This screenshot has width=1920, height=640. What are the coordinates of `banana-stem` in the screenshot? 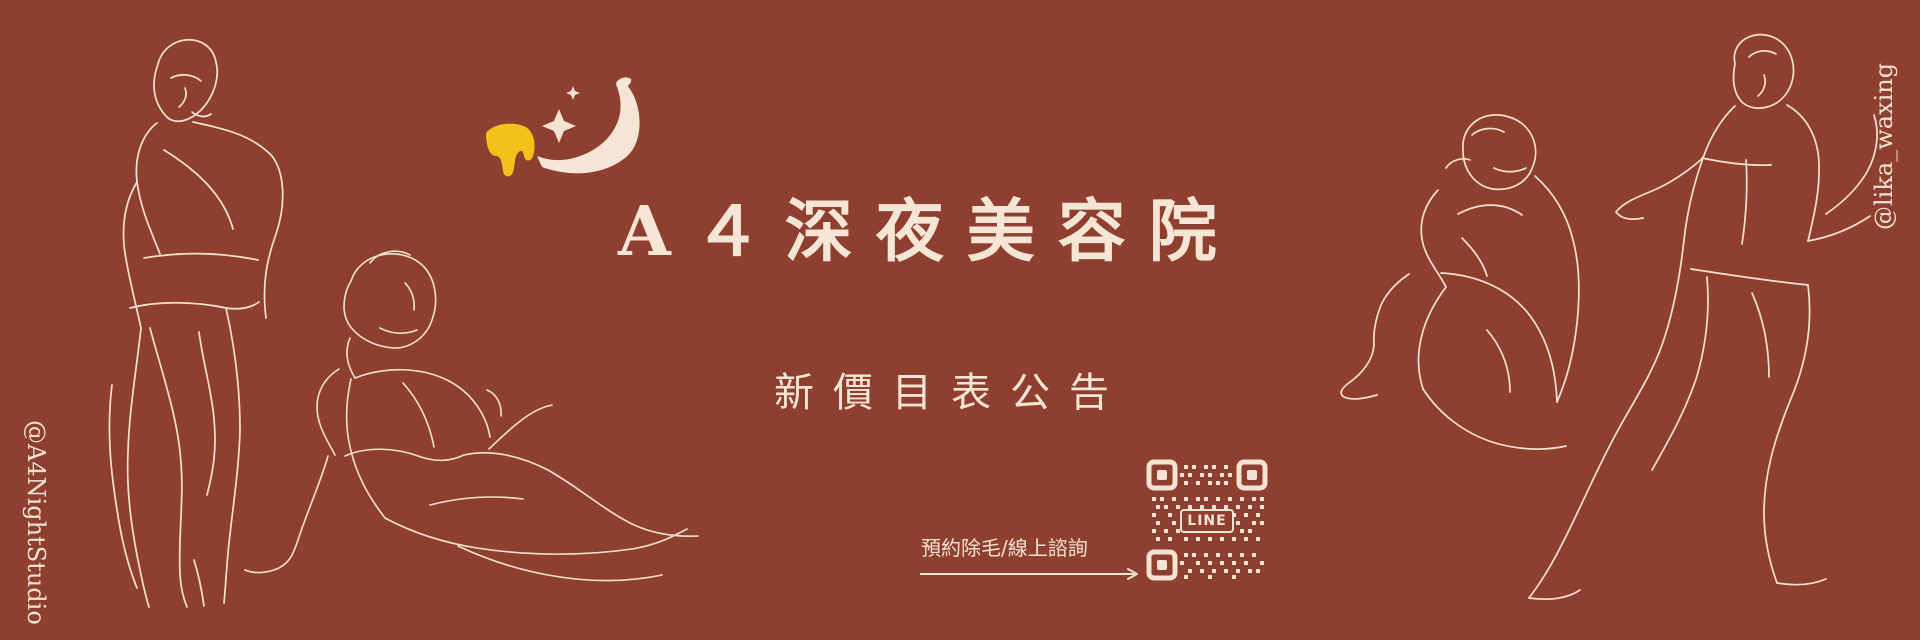 It's located at (624, 82).